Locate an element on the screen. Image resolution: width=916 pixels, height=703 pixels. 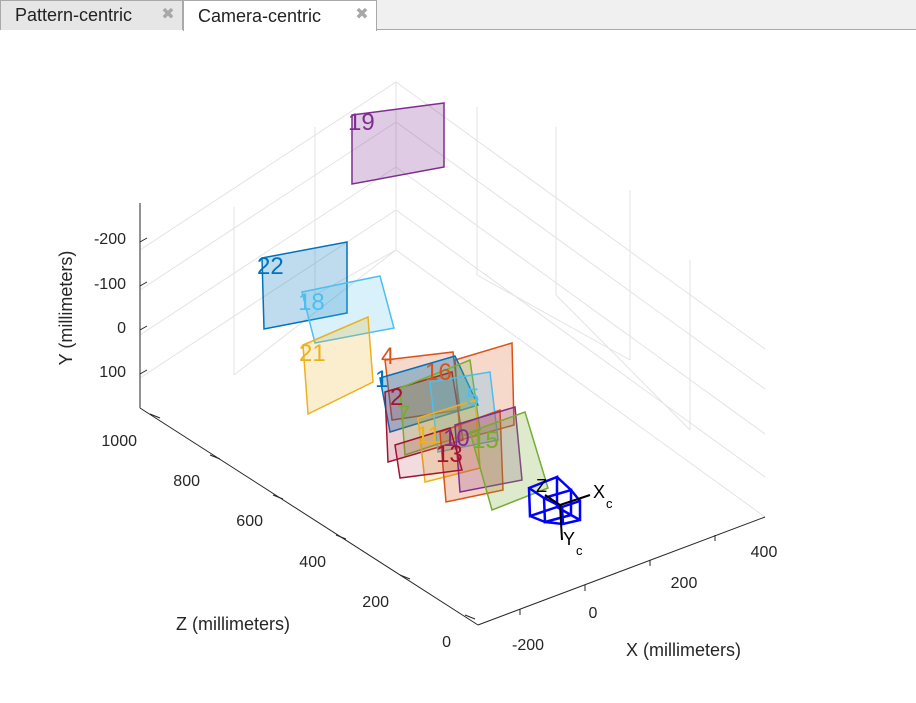
camera-y-subscript: c is located at coordinates (579, 550).